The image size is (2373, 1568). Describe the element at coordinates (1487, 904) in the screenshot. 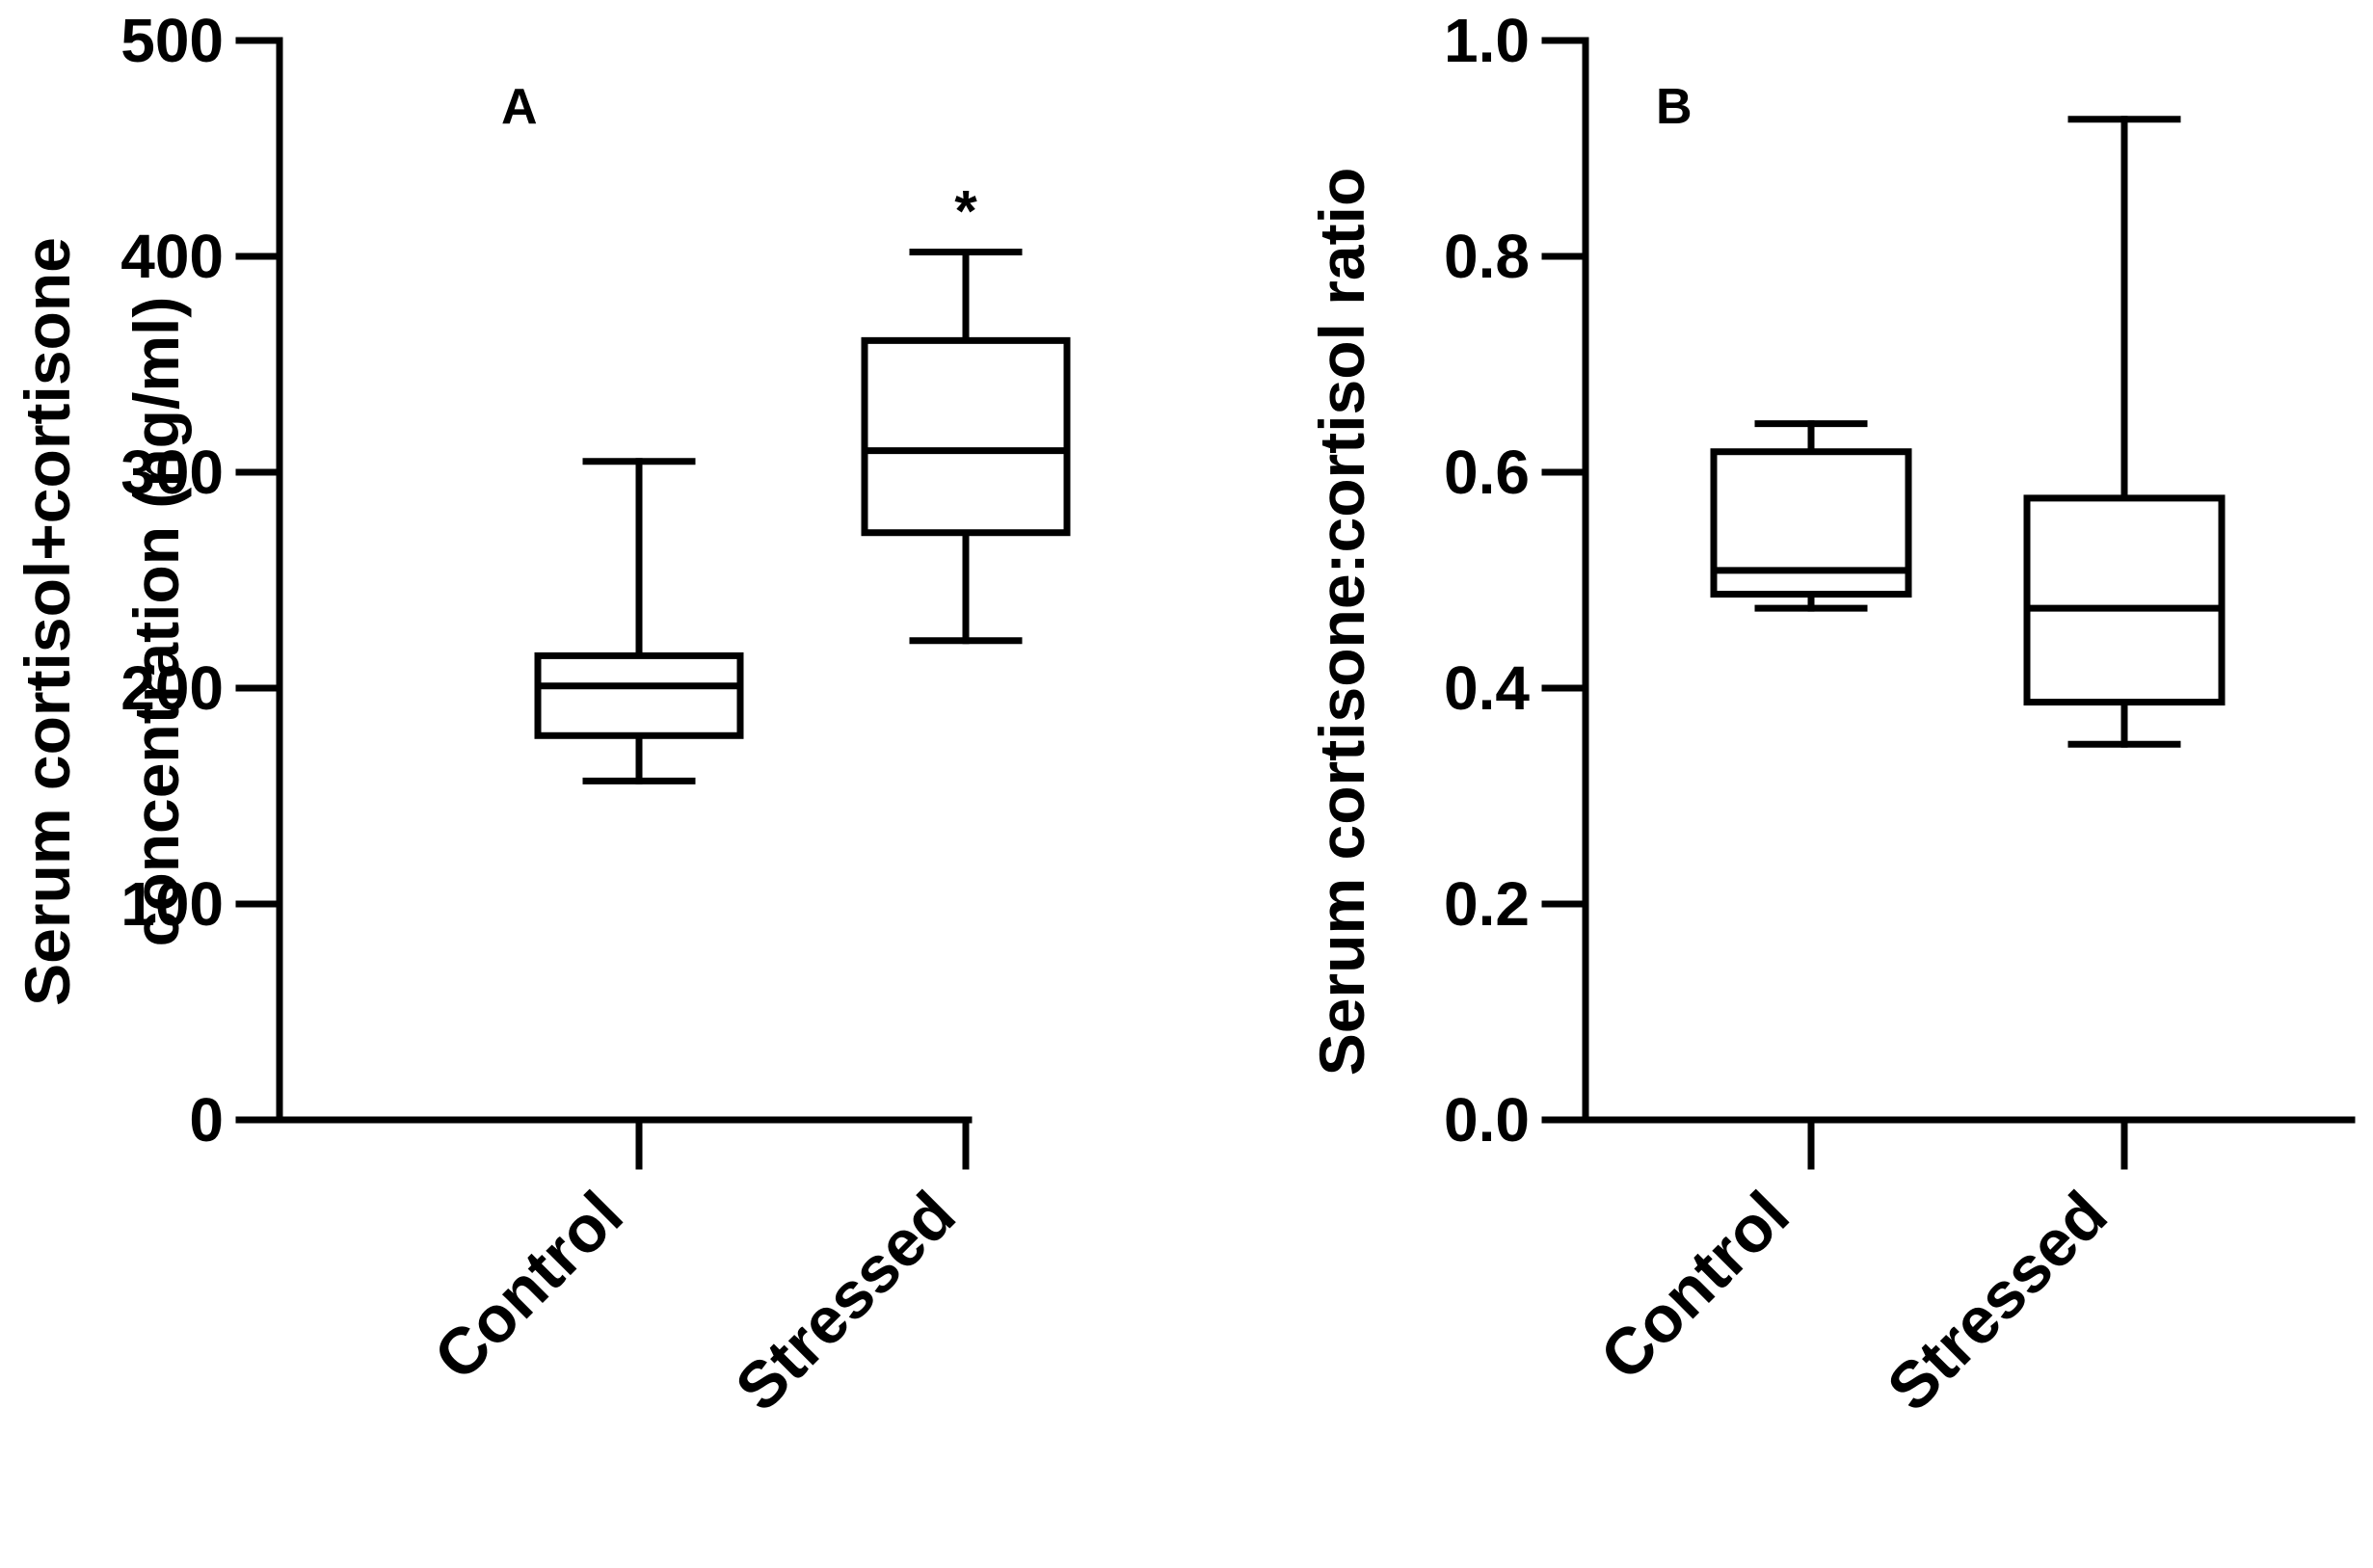

I see `panel-b-y-tick-label: 0.2` at that location.